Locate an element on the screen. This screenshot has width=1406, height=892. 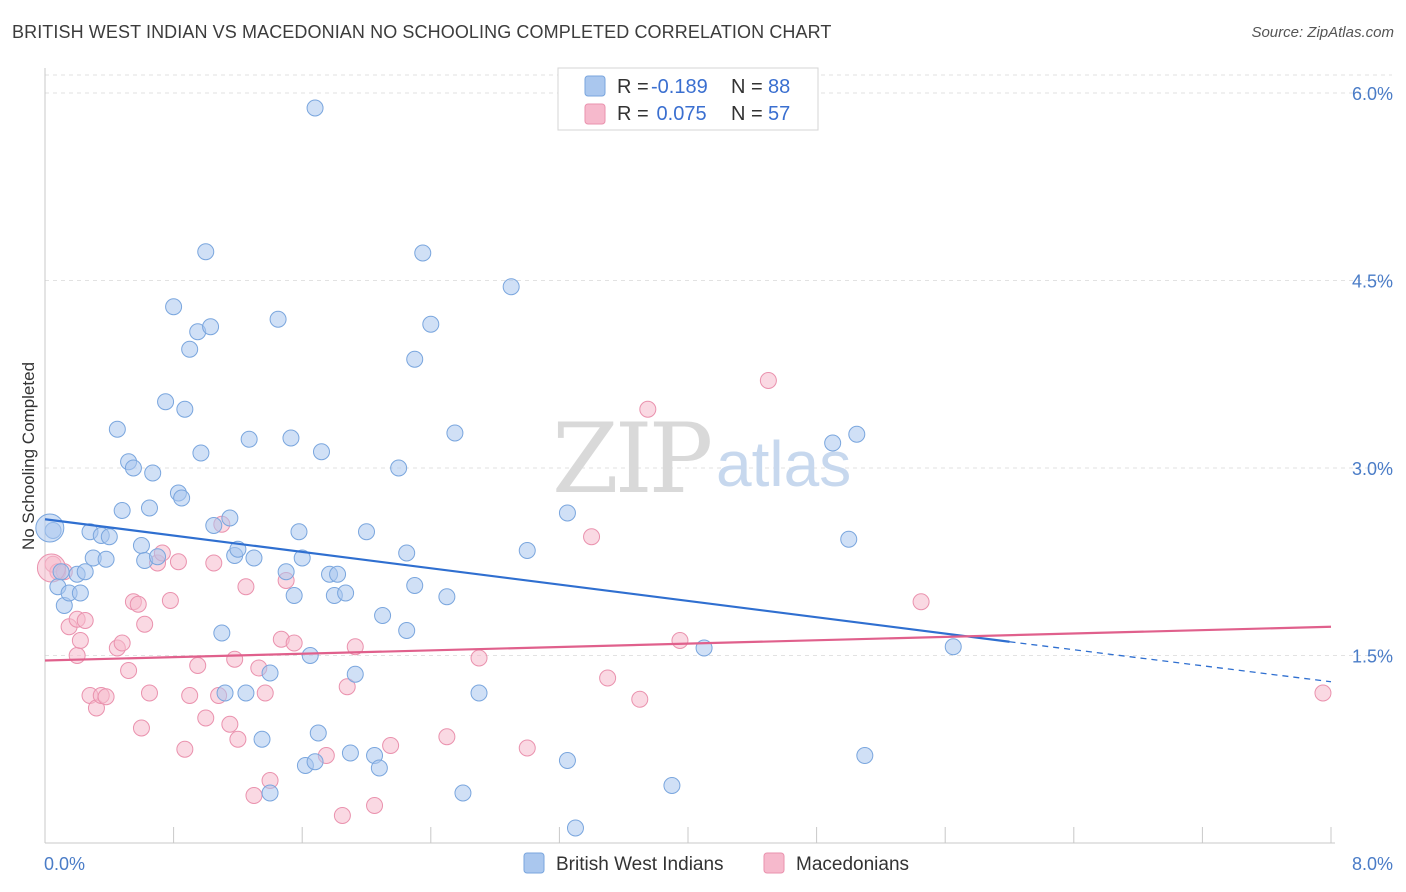
legend-swatch-blue is located at coordinates (595, 86).